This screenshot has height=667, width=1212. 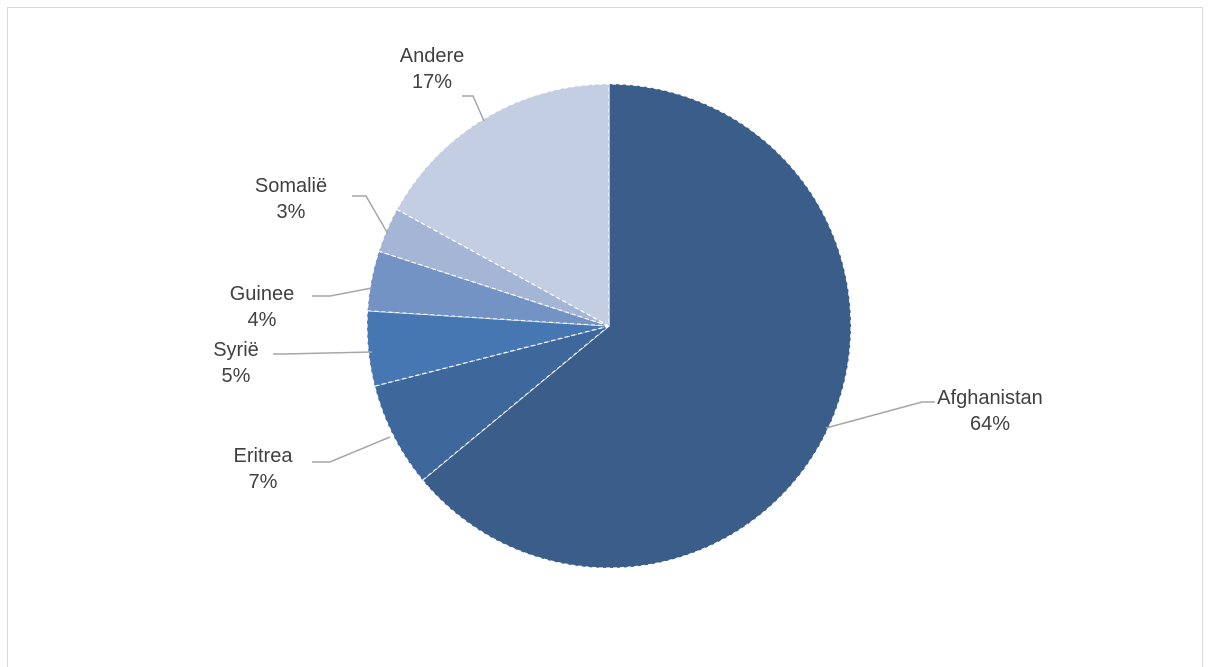 I want to click on slice-percent-label: 4%, so click(x=262, y=320).